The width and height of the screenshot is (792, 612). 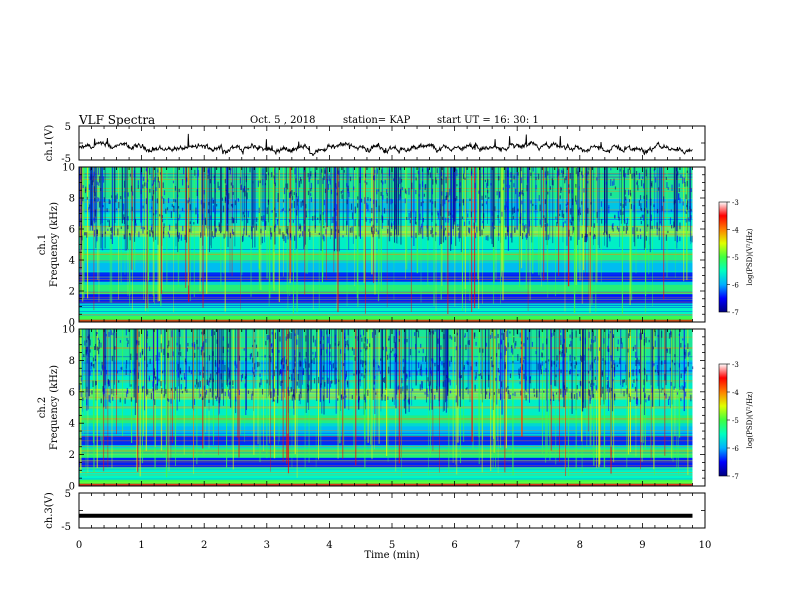 I want to click on ch1-spectrogram-ylabel: Frequency (kHz), so click(x=54, y=244).